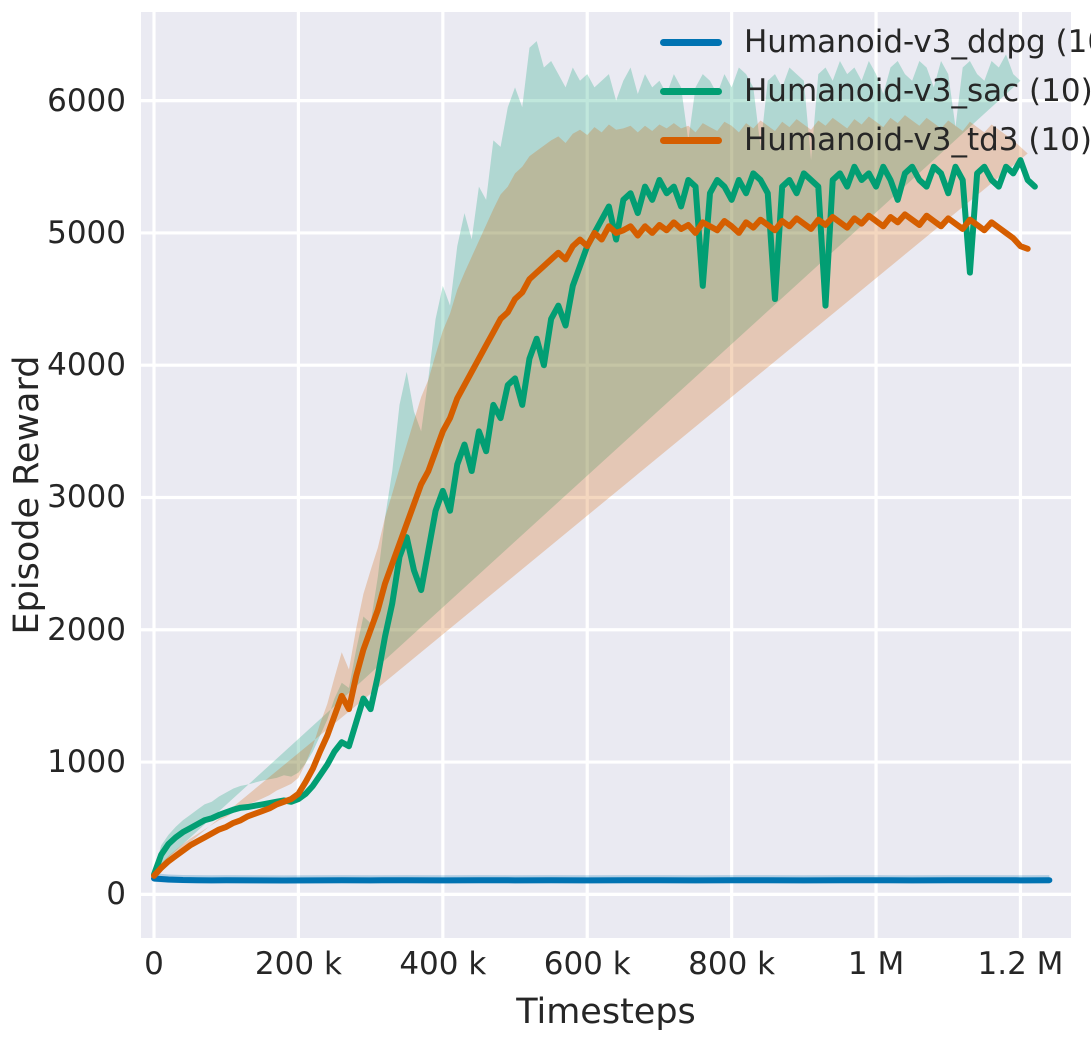 Image resolution: width=1091 pixels, height=1049 pixels. Describe the element at coordinates (1020, 964) in the screenshot. I see `x-axis-tick-label: 1.2 M` at that location.